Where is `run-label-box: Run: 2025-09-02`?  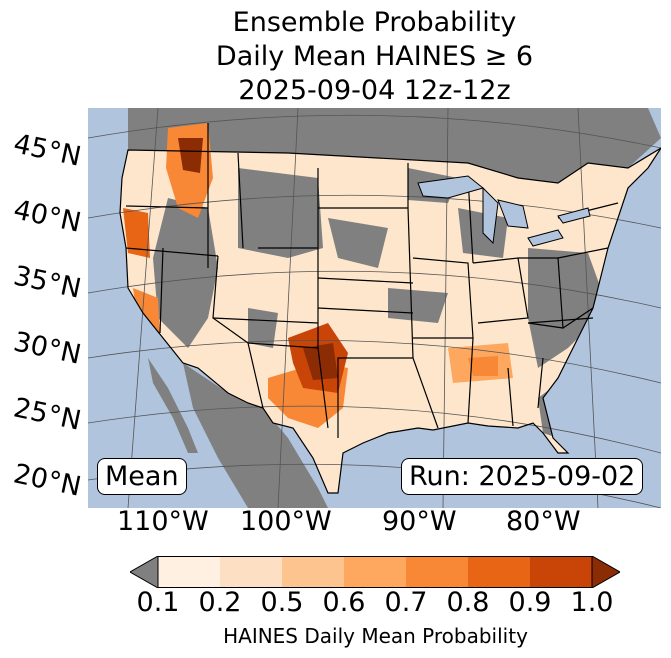
run-label-box: Run: 2025-09-02 is located at coordinates (522, 476).